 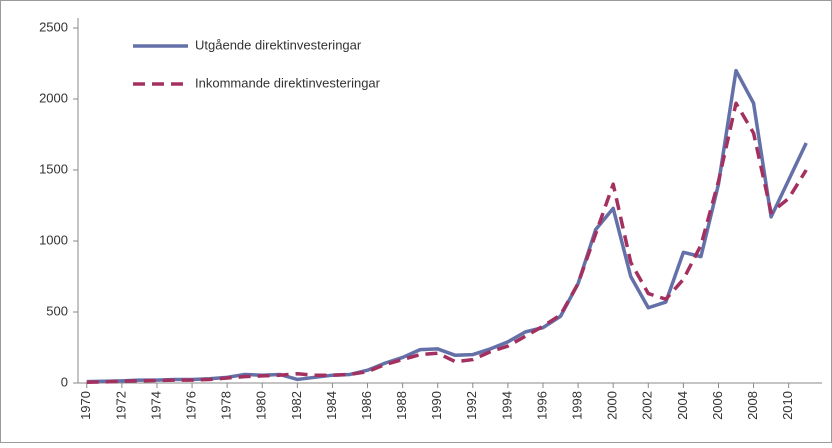 I want to click on y-tick-label: 1000, so click(x=53, y=239).